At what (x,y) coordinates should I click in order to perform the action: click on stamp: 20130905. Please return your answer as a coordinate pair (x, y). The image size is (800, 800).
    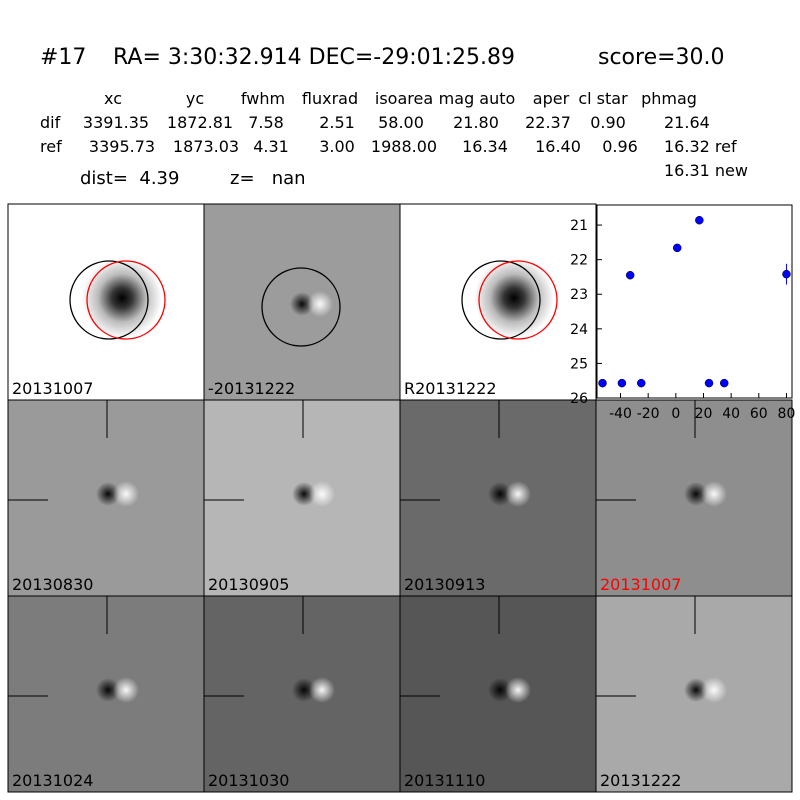
    Looking at the image, I should click on (302, 498).